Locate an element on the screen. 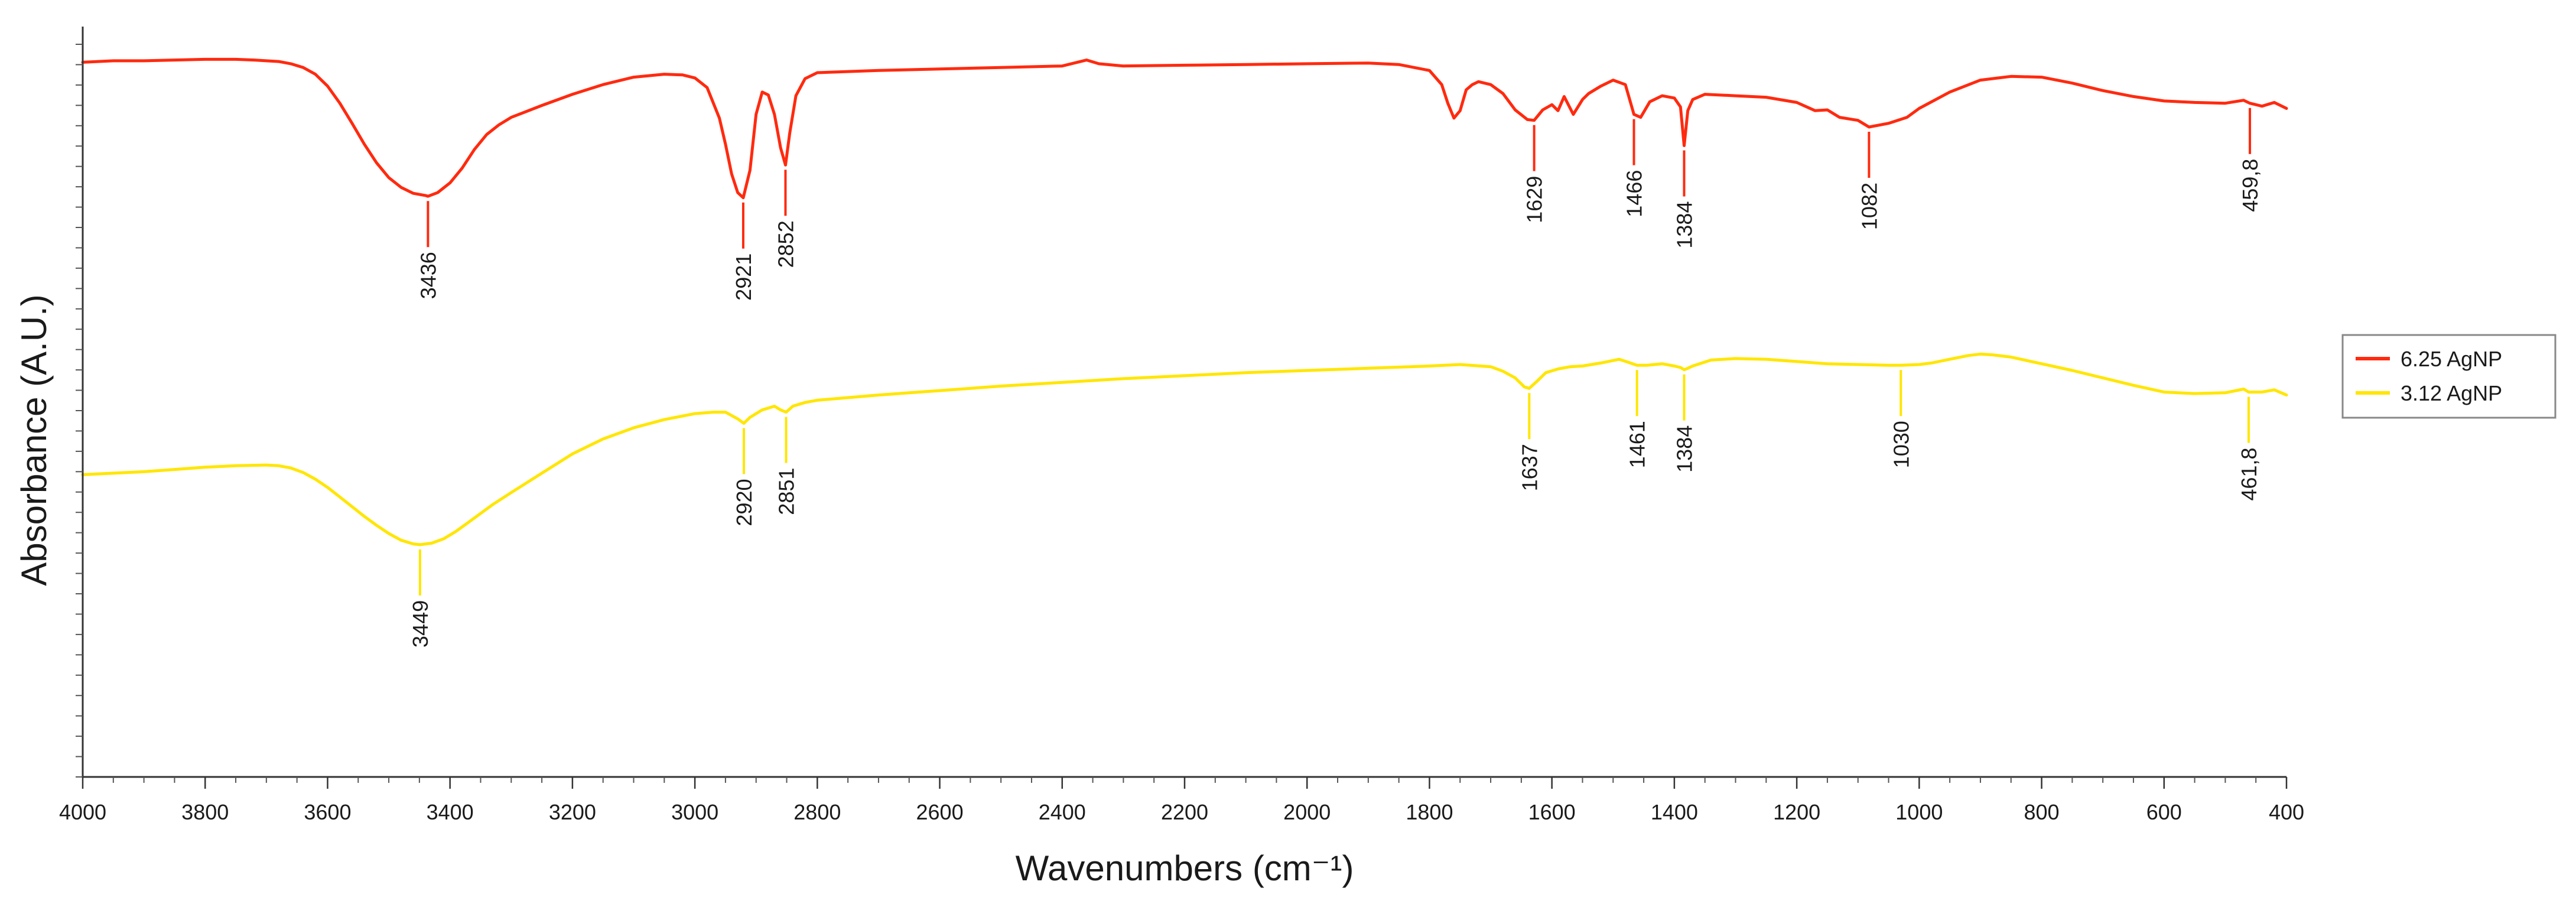 This screenshot has width=2576, height=914. y-axis-title: Absorbance (A.U.) is located at coordinates (34, 440).